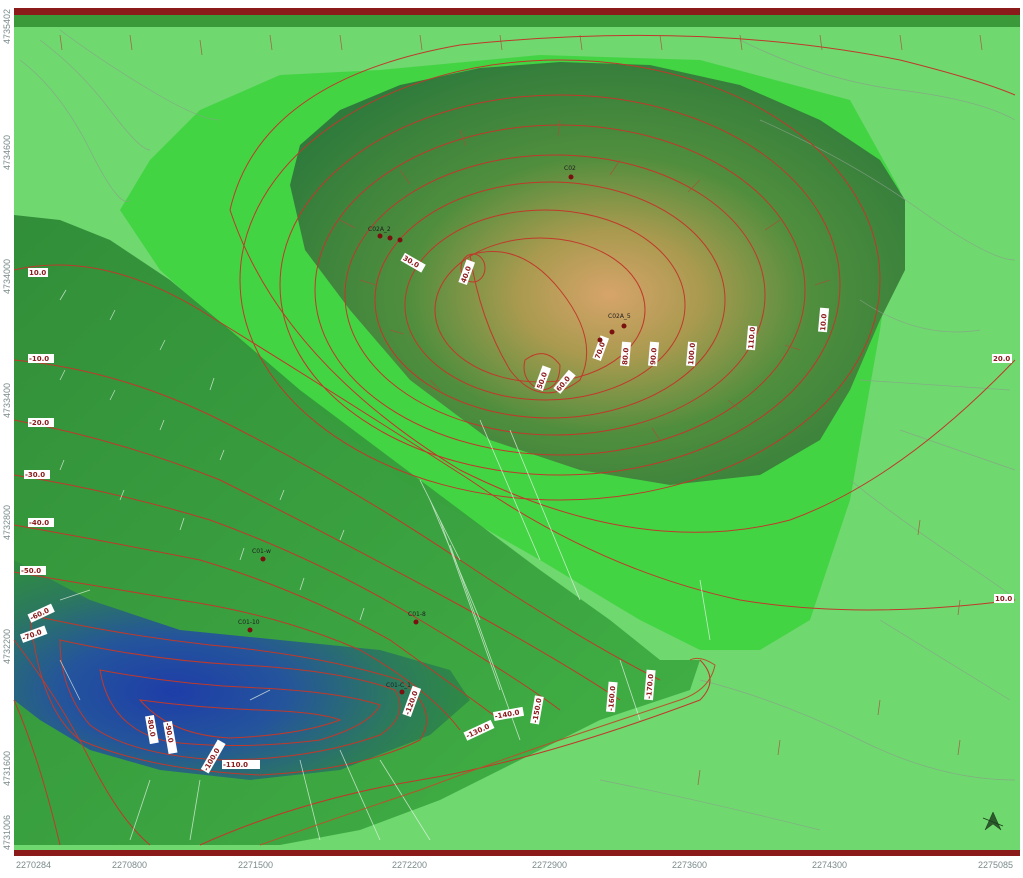 This screenshot has height=878, width=1023. I want to click on svg-text: 80.0, so click(625, 356).